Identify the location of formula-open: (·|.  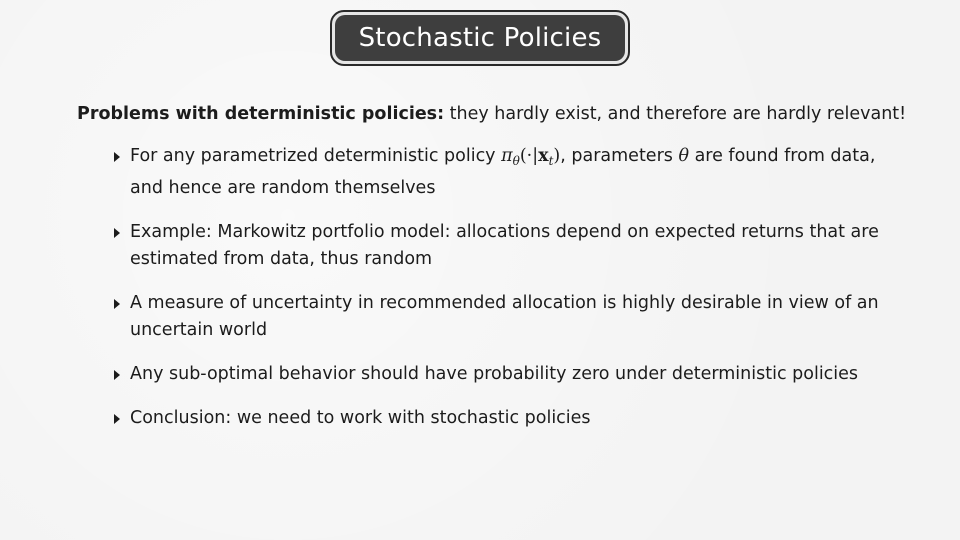
(529, 156).